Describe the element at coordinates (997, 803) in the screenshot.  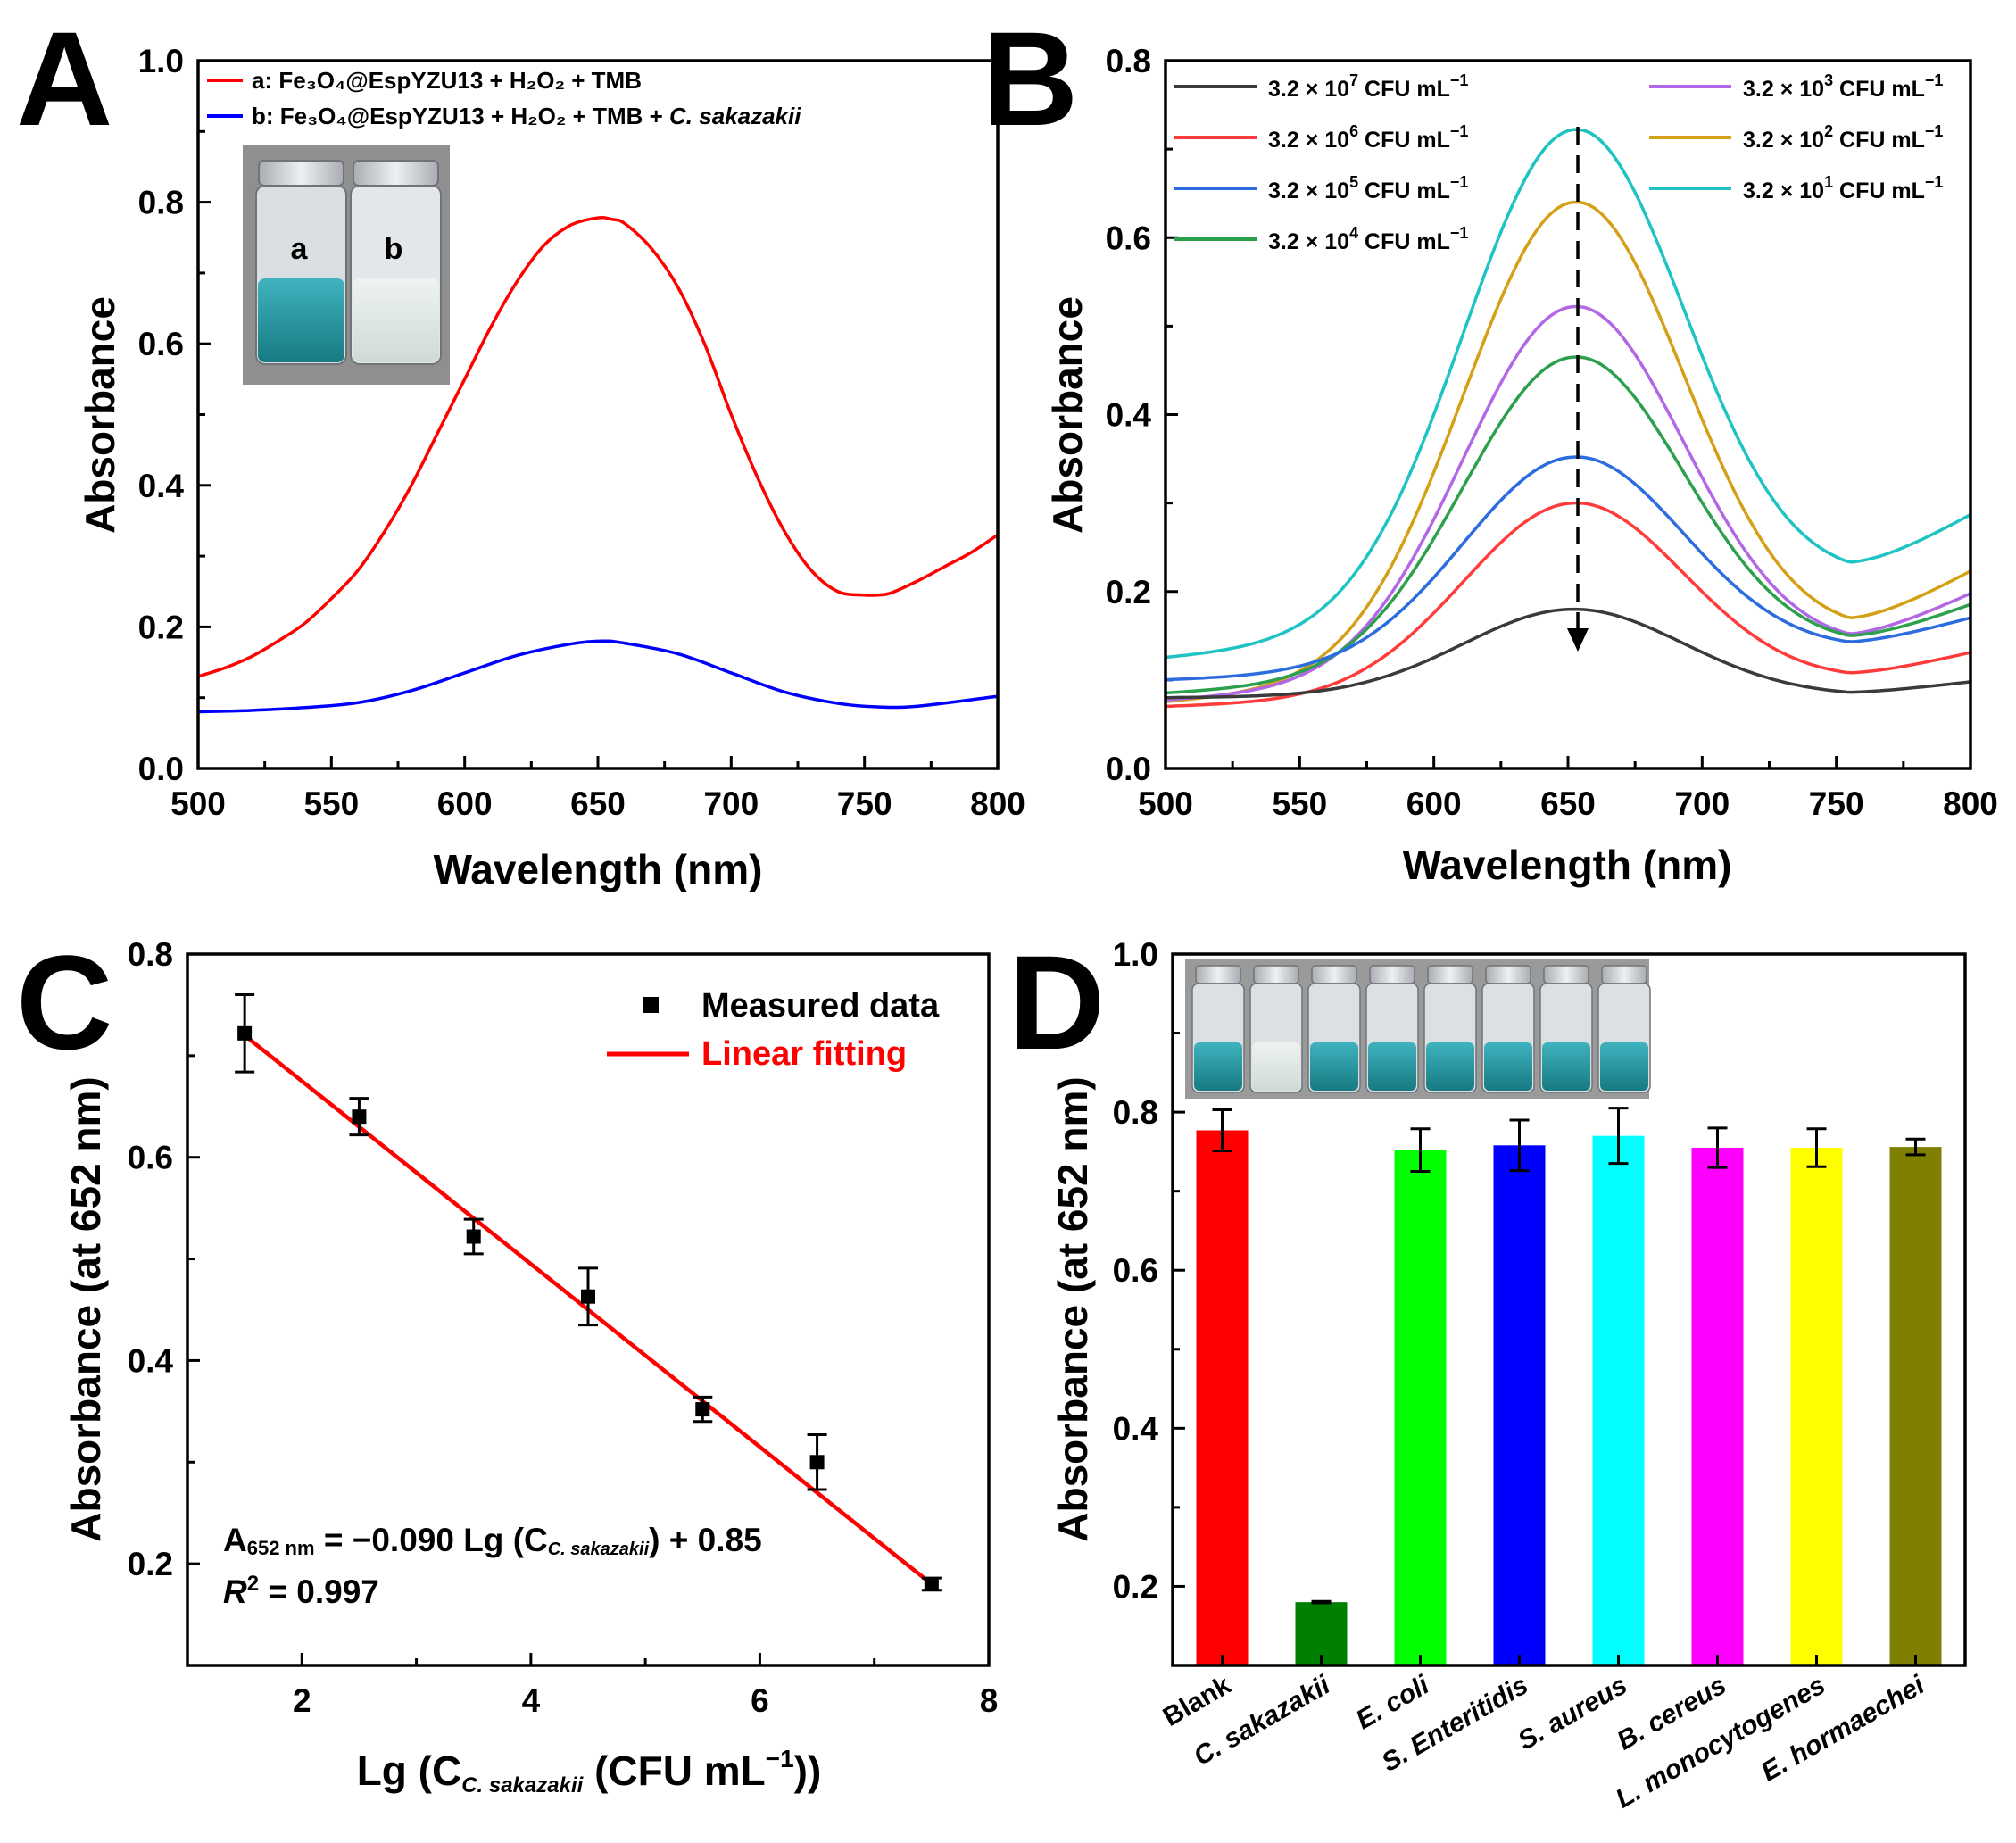
I see `x-tick-label: 800` at that location.